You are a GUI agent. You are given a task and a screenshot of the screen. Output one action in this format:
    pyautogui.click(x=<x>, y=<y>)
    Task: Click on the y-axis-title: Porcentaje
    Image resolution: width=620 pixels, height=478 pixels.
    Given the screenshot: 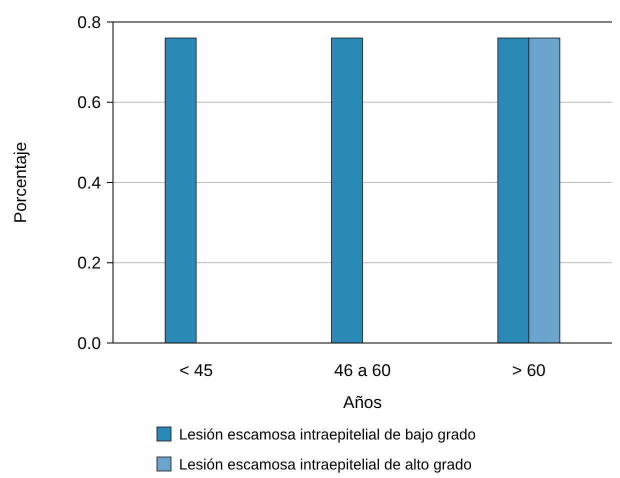 What is the action you would take?
    pyautogui.click(x=20, y=183)
    